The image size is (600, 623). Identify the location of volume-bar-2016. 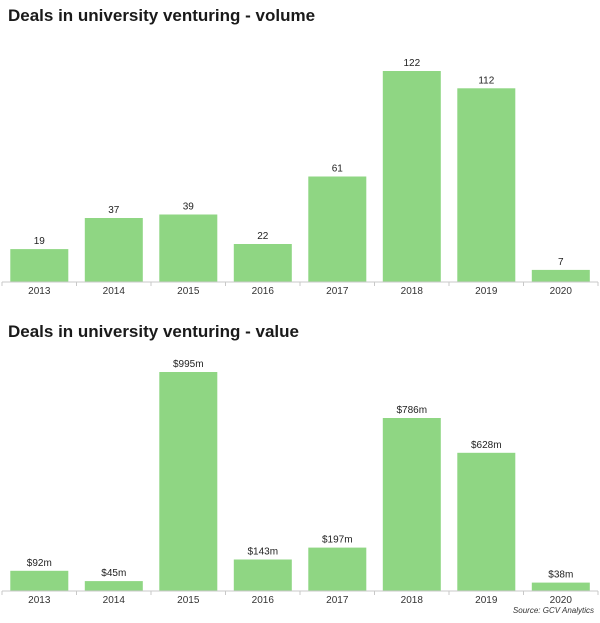
(262, 263).